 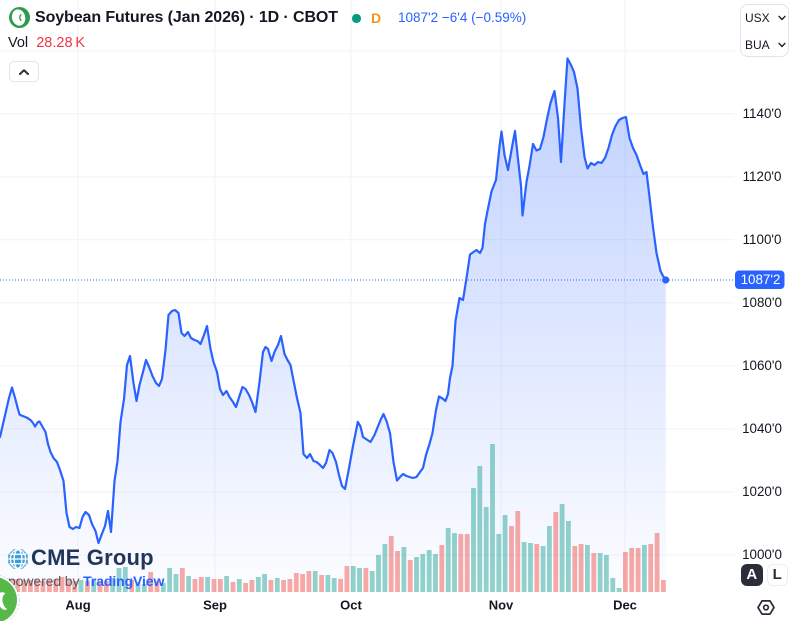 I want to click on svg-text: Nov, so click(x=501, y=605).